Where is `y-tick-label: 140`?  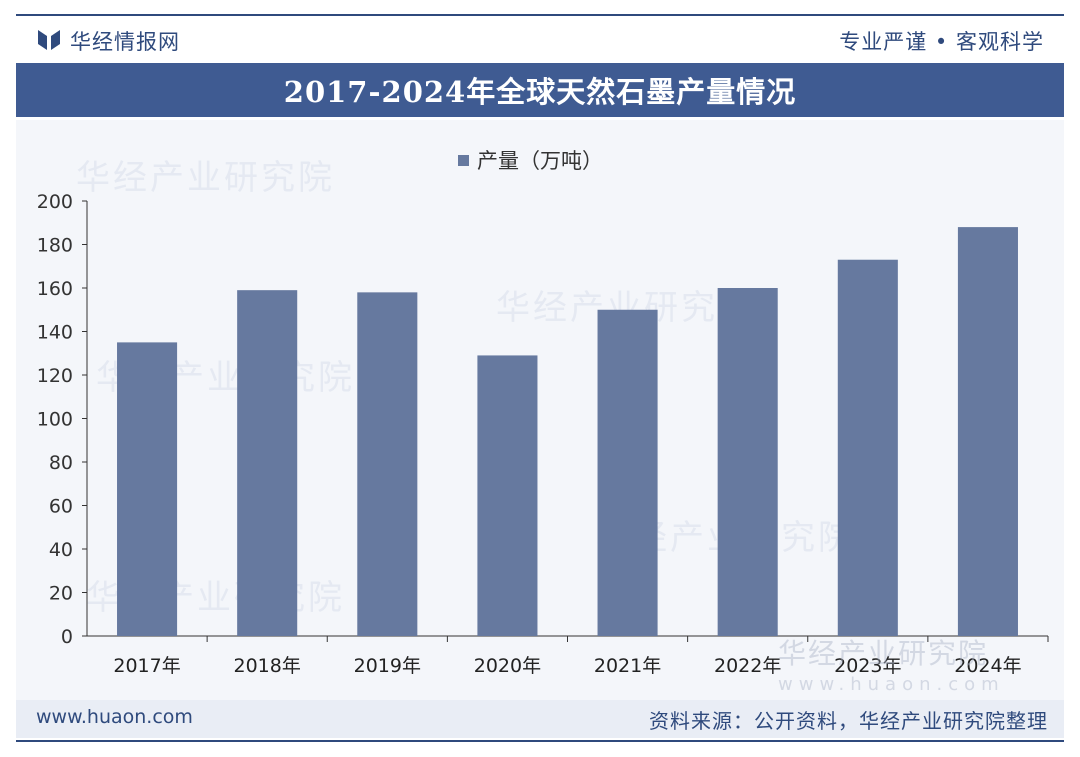 y-tick-label: 140 is located at coordinates (55, 333).